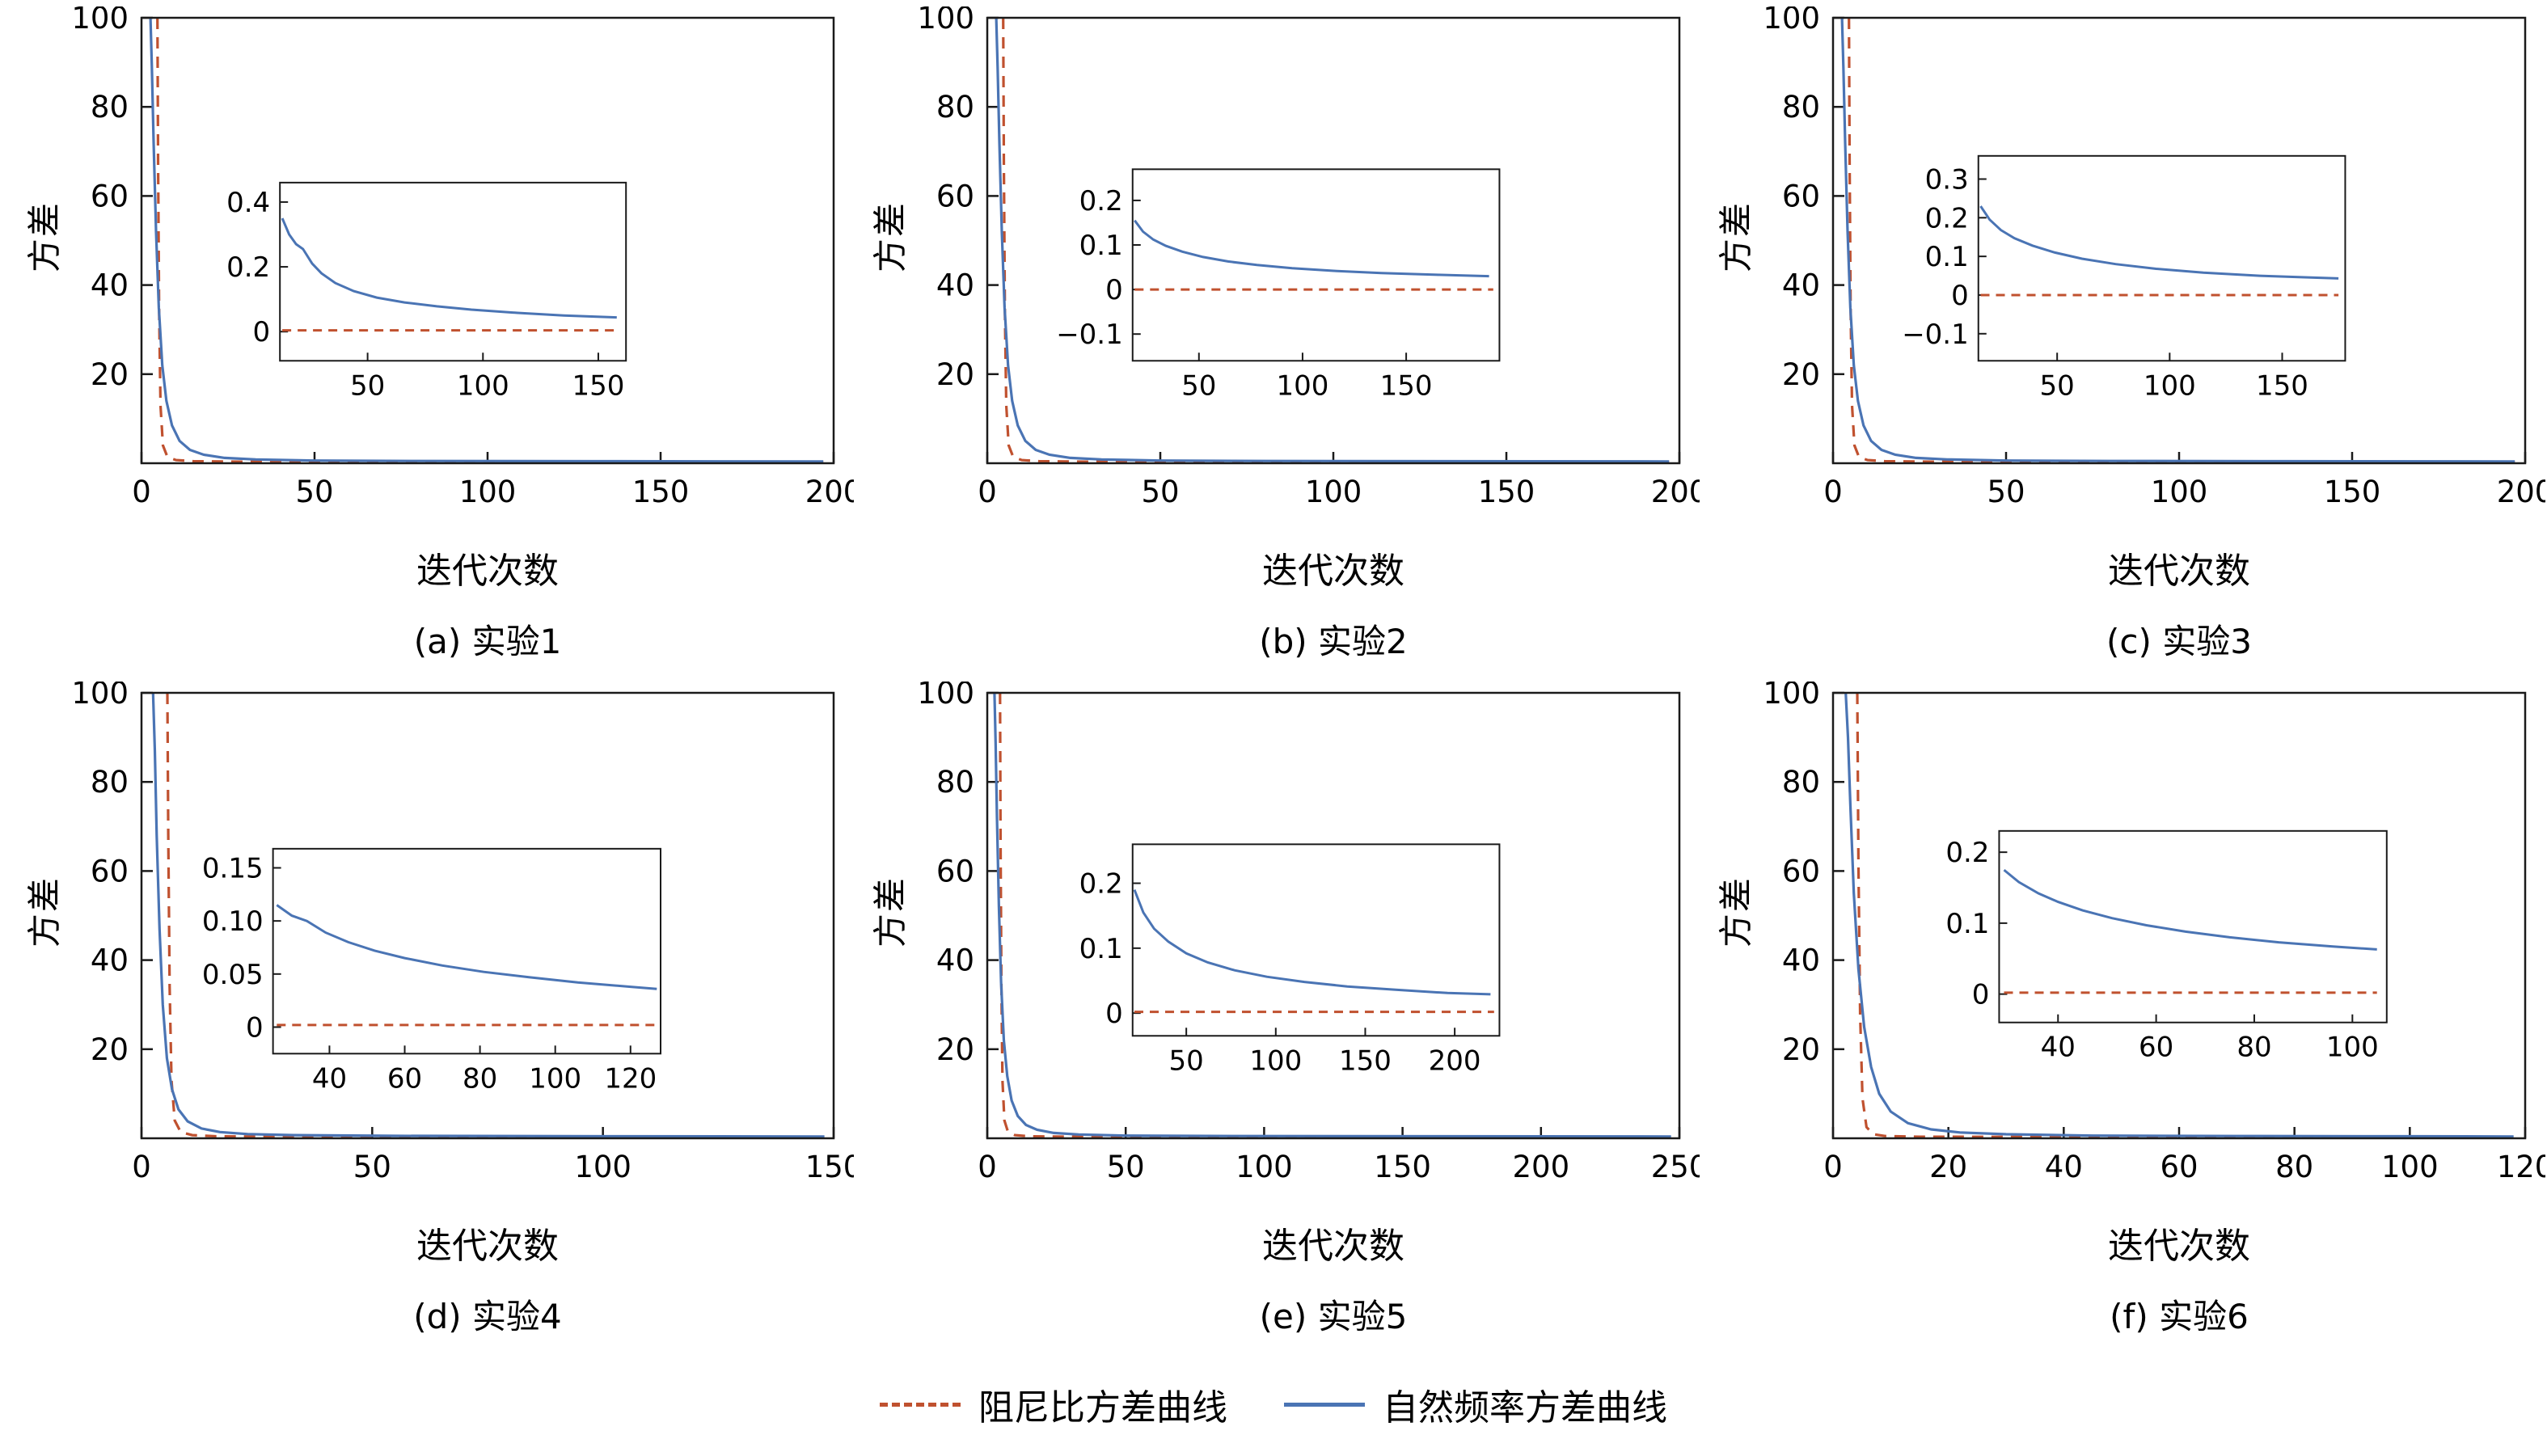  Describe the element at coordinates (1333, 1316) in the screenshot. I see `subplot-caption-e: (e) 实验5` at that location.